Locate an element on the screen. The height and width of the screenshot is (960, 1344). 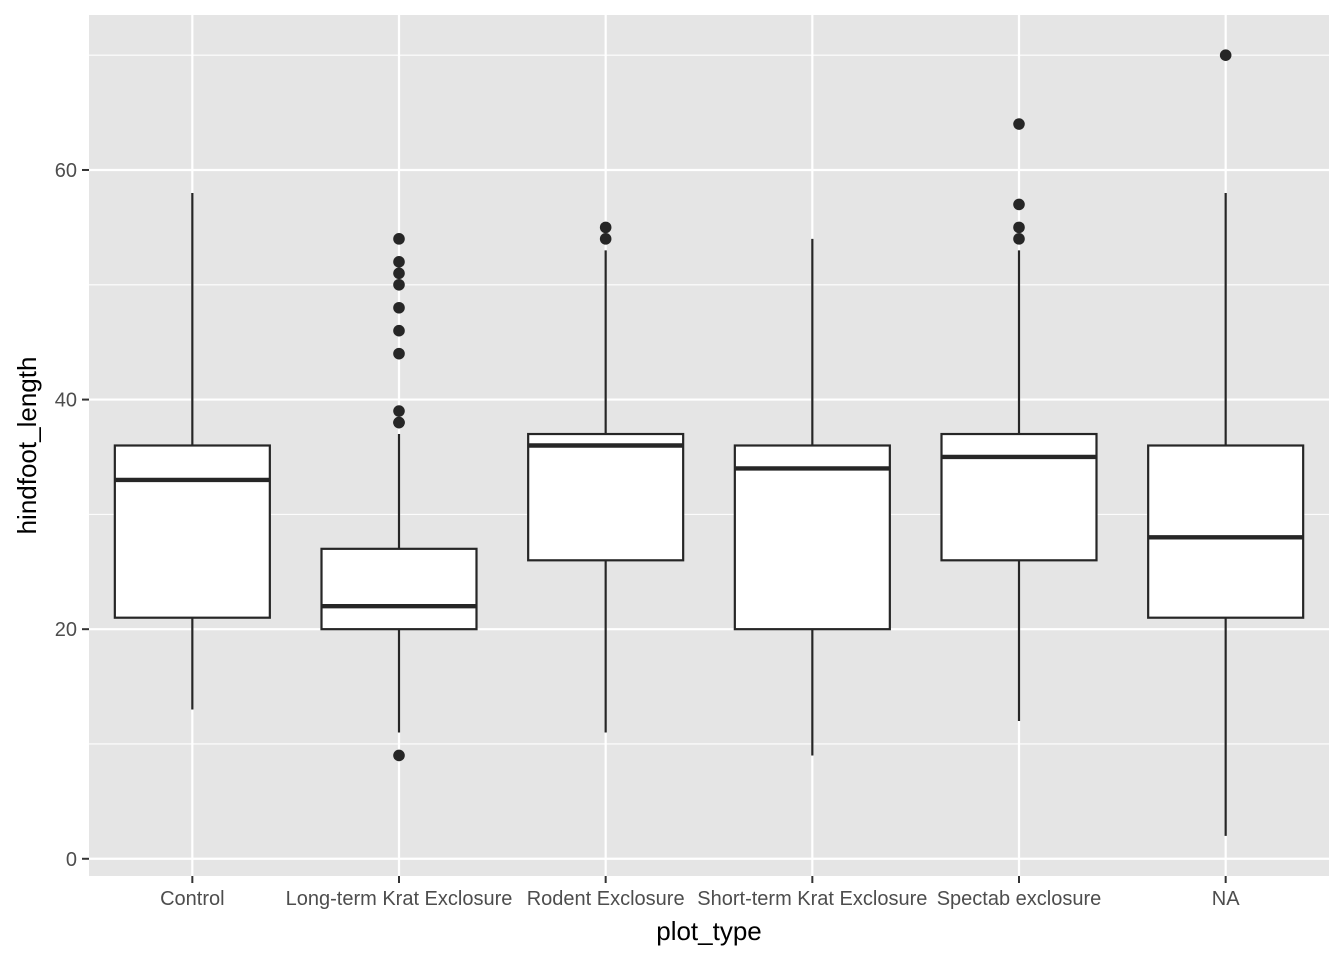
box-spectab-exclosure is located at coordinates (1019, 420).